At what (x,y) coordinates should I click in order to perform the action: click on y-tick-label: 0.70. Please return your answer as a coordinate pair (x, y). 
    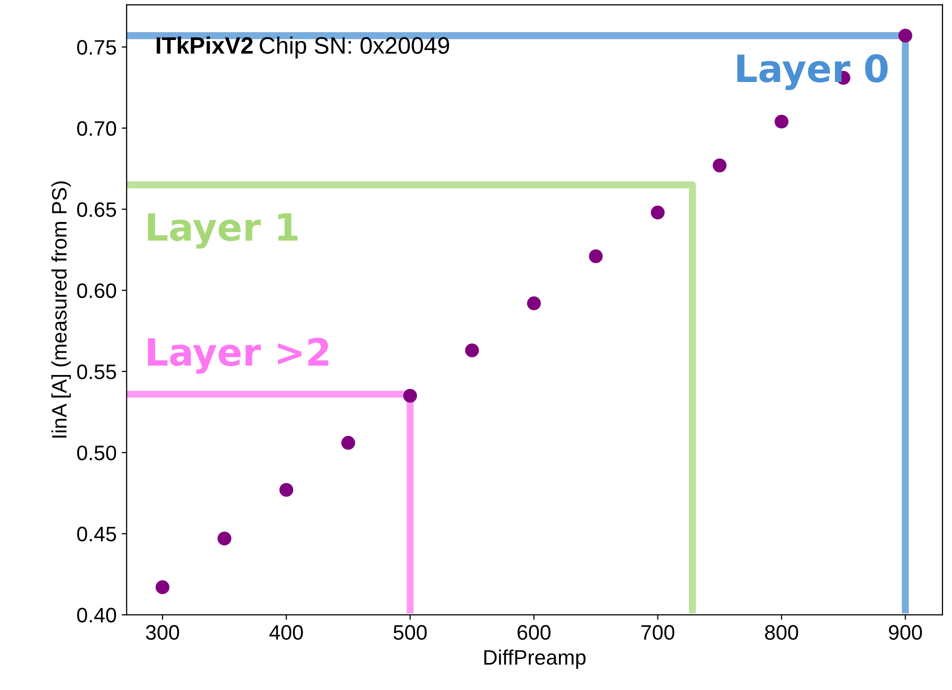
    Looking at the image, I should click on (96, 128).